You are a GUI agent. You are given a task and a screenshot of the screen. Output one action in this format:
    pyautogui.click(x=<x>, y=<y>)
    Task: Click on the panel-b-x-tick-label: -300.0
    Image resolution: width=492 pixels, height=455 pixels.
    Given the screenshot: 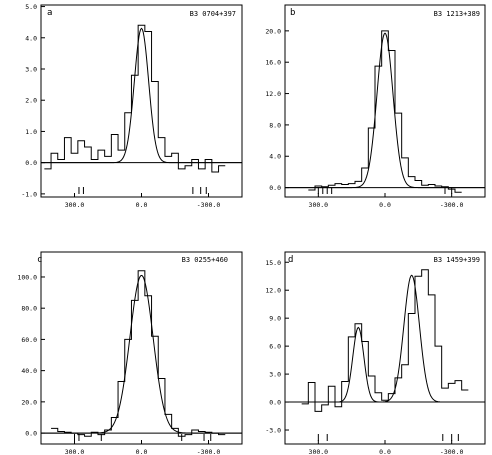 What is the action you would take?
    pyautogui.click(x=452, y=205)
    